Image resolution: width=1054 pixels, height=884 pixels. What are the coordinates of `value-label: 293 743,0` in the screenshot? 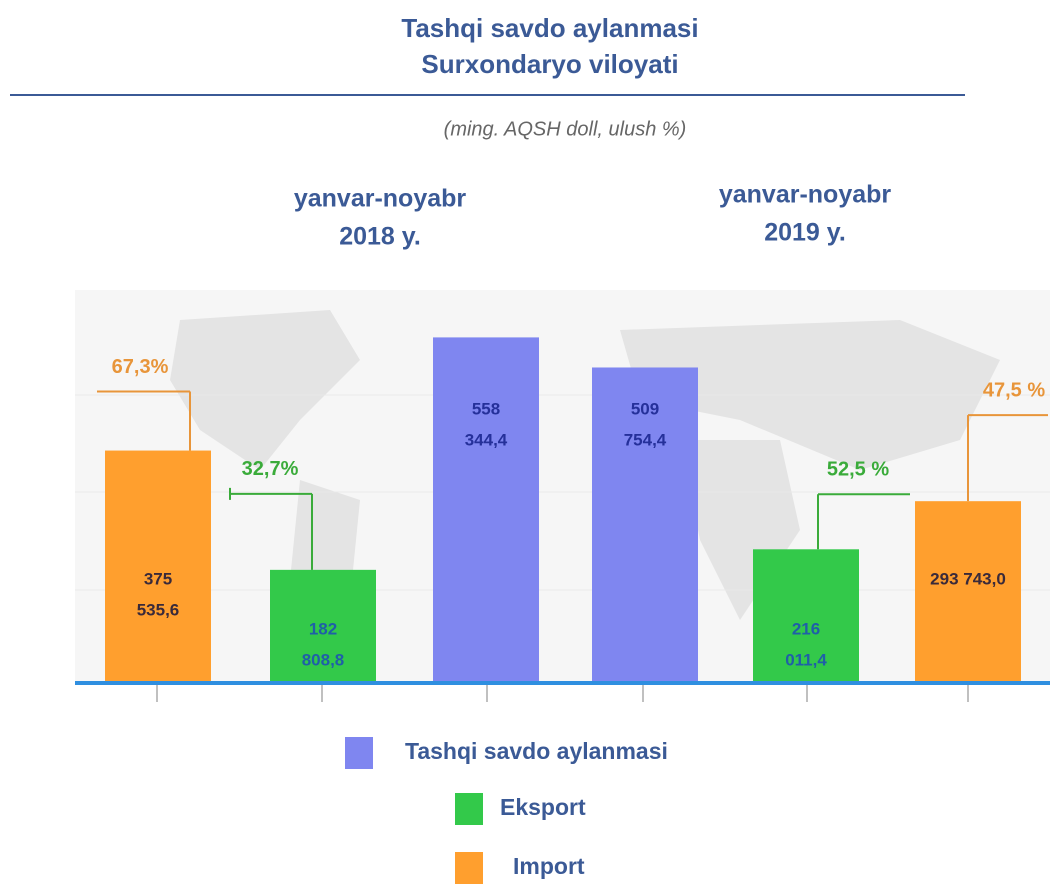 It's located at (968, 578).